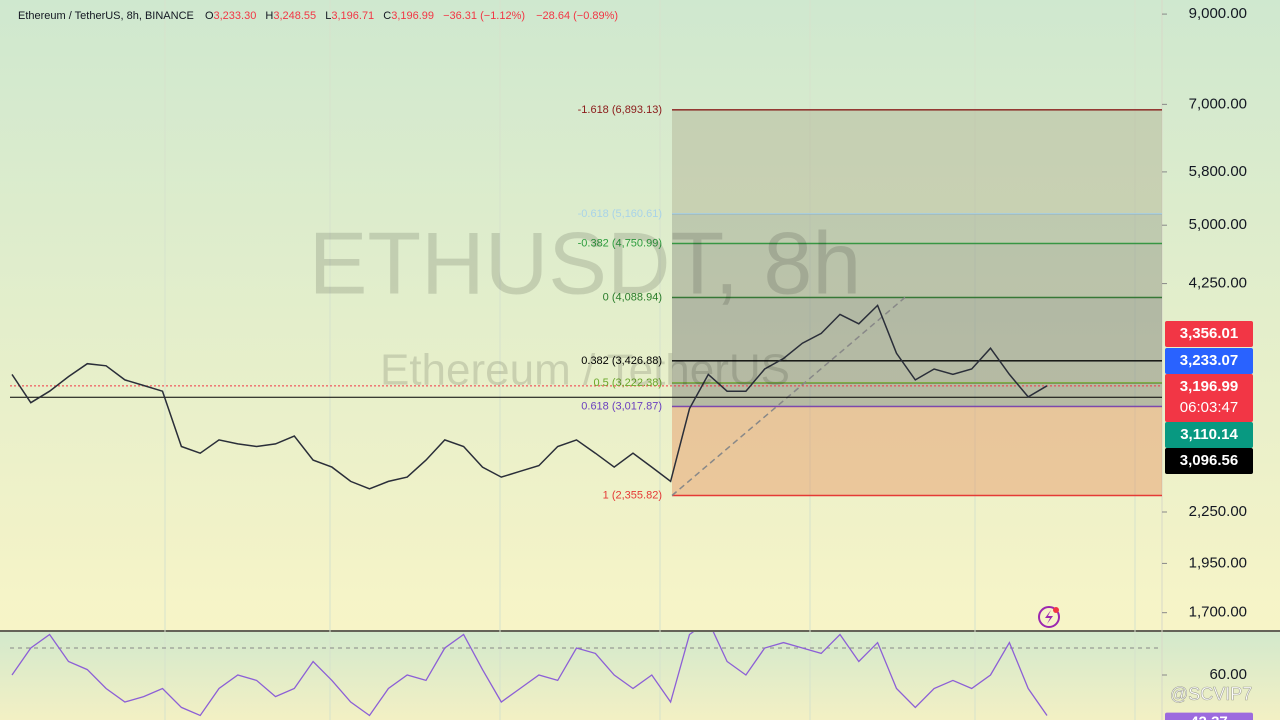 The image size is (1280, 720). What do you see at coordinates (585, 262) in the screenshot?
I see `watermark-title: ETHUSDT, 8h` at bounding box center [585, 262].